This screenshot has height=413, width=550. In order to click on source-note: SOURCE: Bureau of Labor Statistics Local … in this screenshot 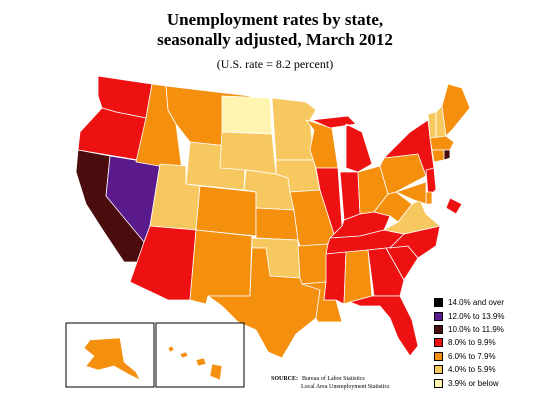, I will do `click(351, 383)`.